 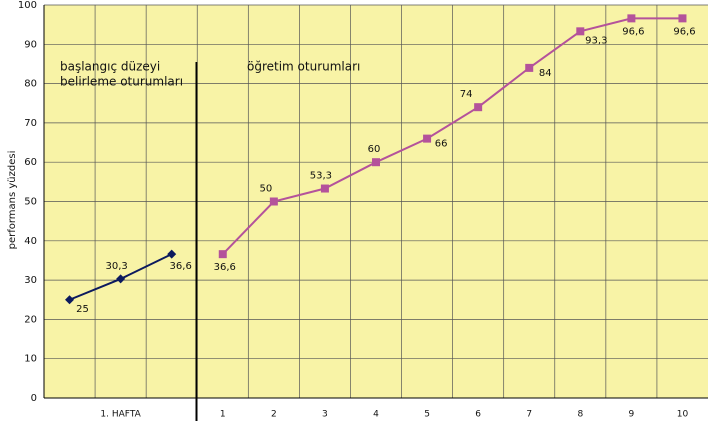 What do you see at coordinates (478, 415) in the screenshot?
I see `x-tick-label: 6` at bounding box center [478, 415].